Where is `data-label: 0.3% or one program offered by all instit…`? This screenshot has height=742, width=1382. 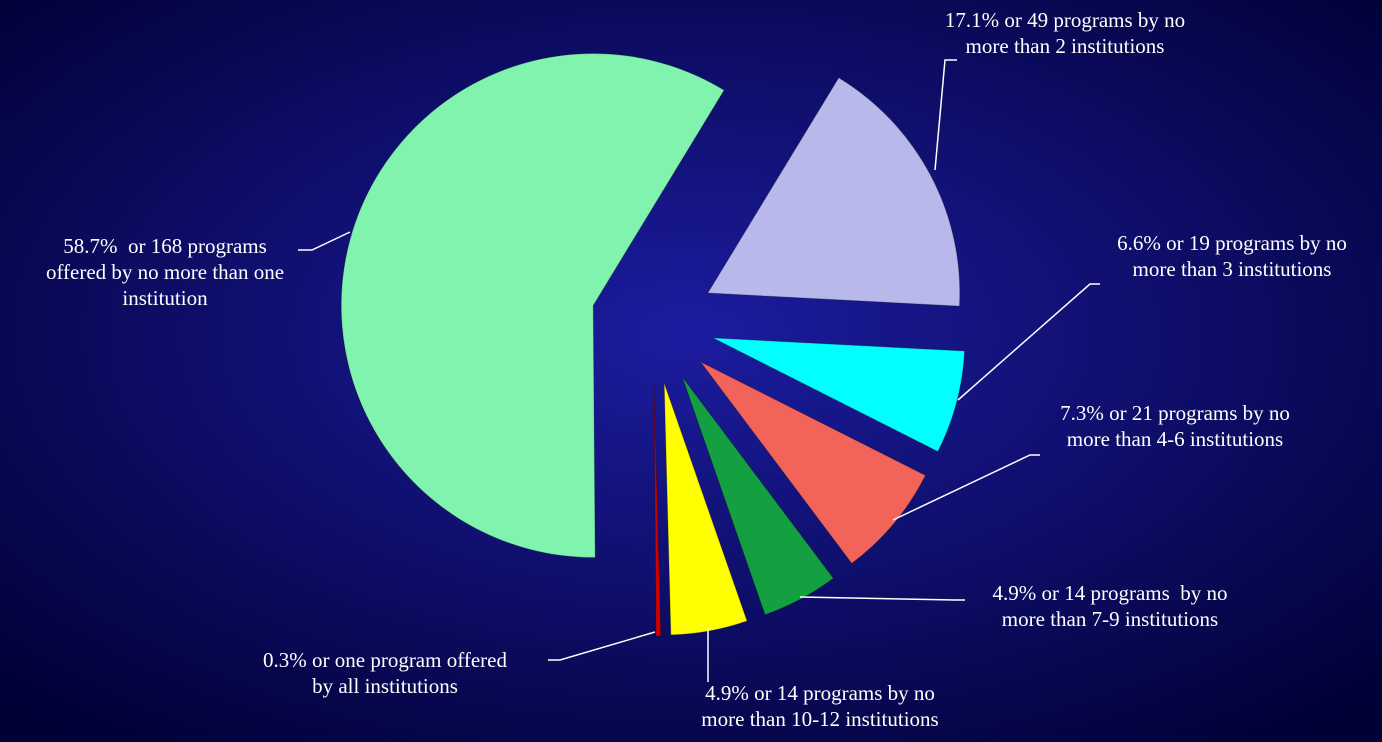 data-label: 0.3% or one program offered by all instit… is located at coordinates (385, 673).